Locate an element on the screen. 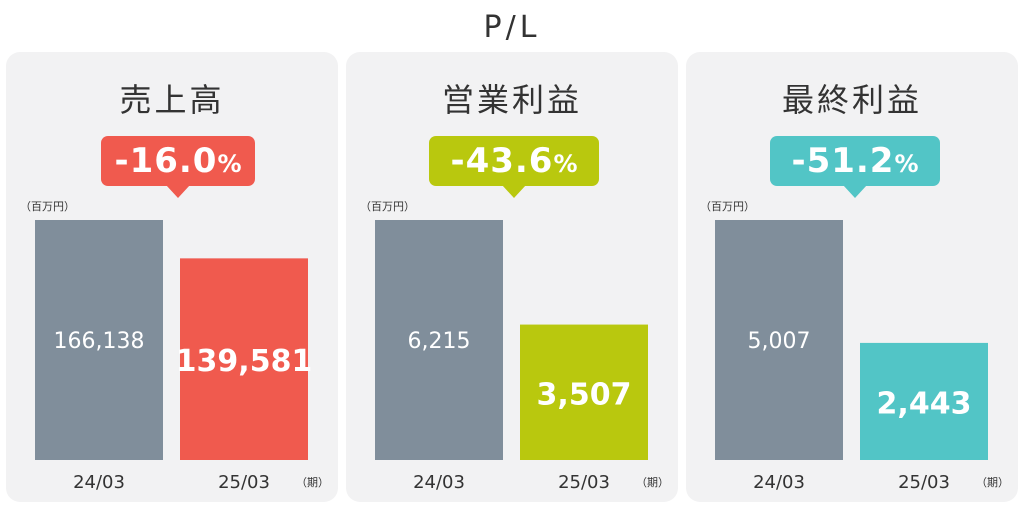 This screenshot has width=1024, height=512. bar-value-label: 2,443 is located at coordinates (924, 403).